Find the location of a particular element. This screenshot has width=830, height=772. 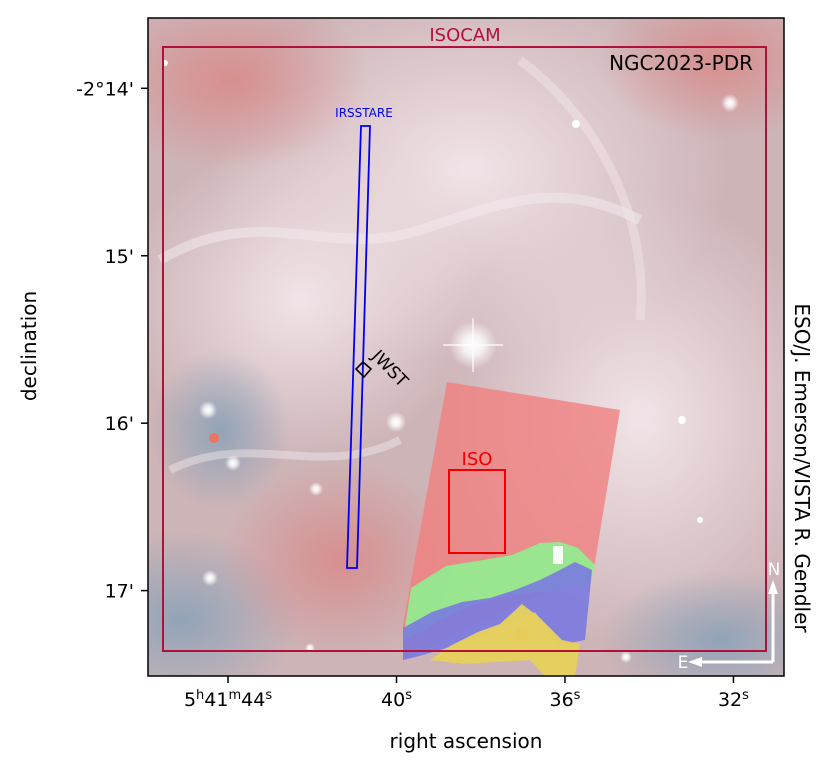

compass-north-label: N is located at coordinates (774, 570).